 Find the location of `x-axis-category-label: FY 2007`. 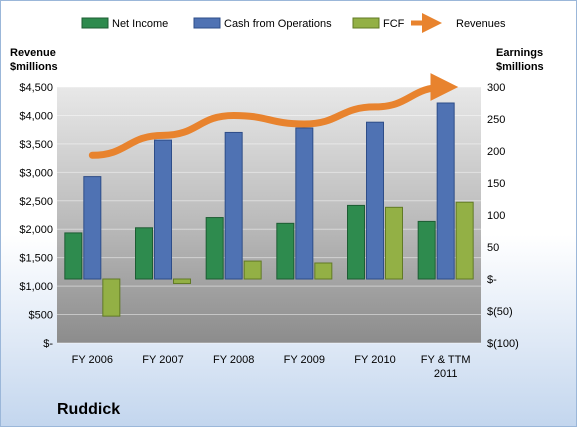

x-axis-category-label: FY 2007 is located at coordinates (162, 360).